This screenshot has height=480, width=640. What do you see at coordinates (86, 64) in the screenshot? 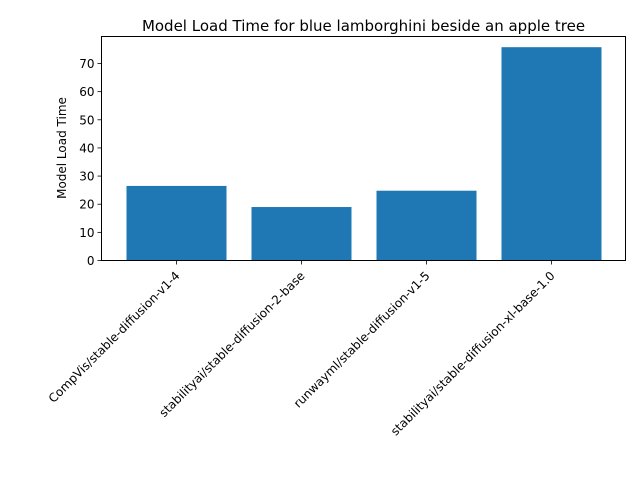
I see `y-tick-label-7: 70` at bounding box center [86, 64].